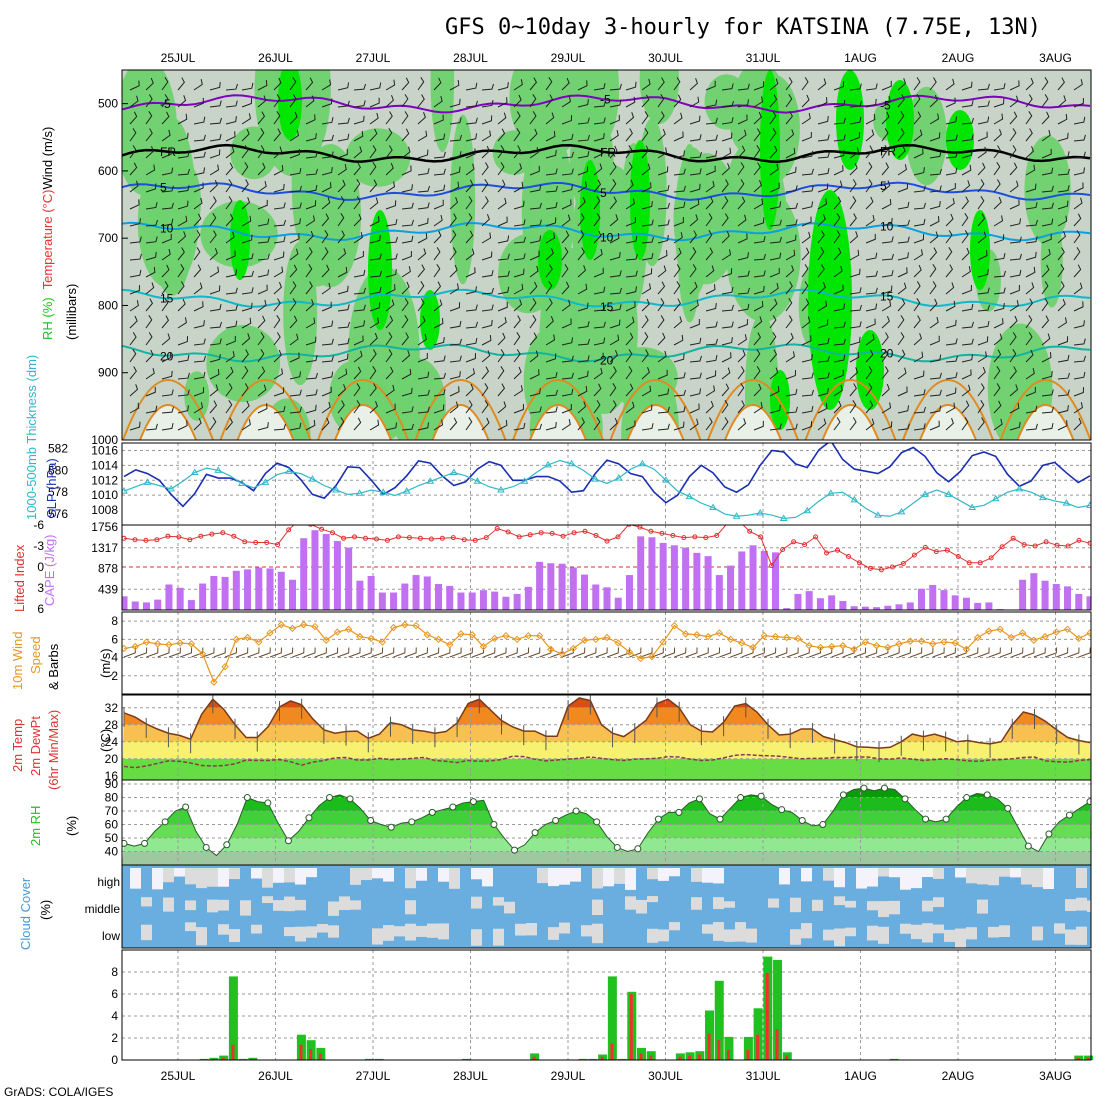  What do you see at coordinates (967, 798) in the screenshot?
I see `rh-marker` at bounding box center [967, 798].